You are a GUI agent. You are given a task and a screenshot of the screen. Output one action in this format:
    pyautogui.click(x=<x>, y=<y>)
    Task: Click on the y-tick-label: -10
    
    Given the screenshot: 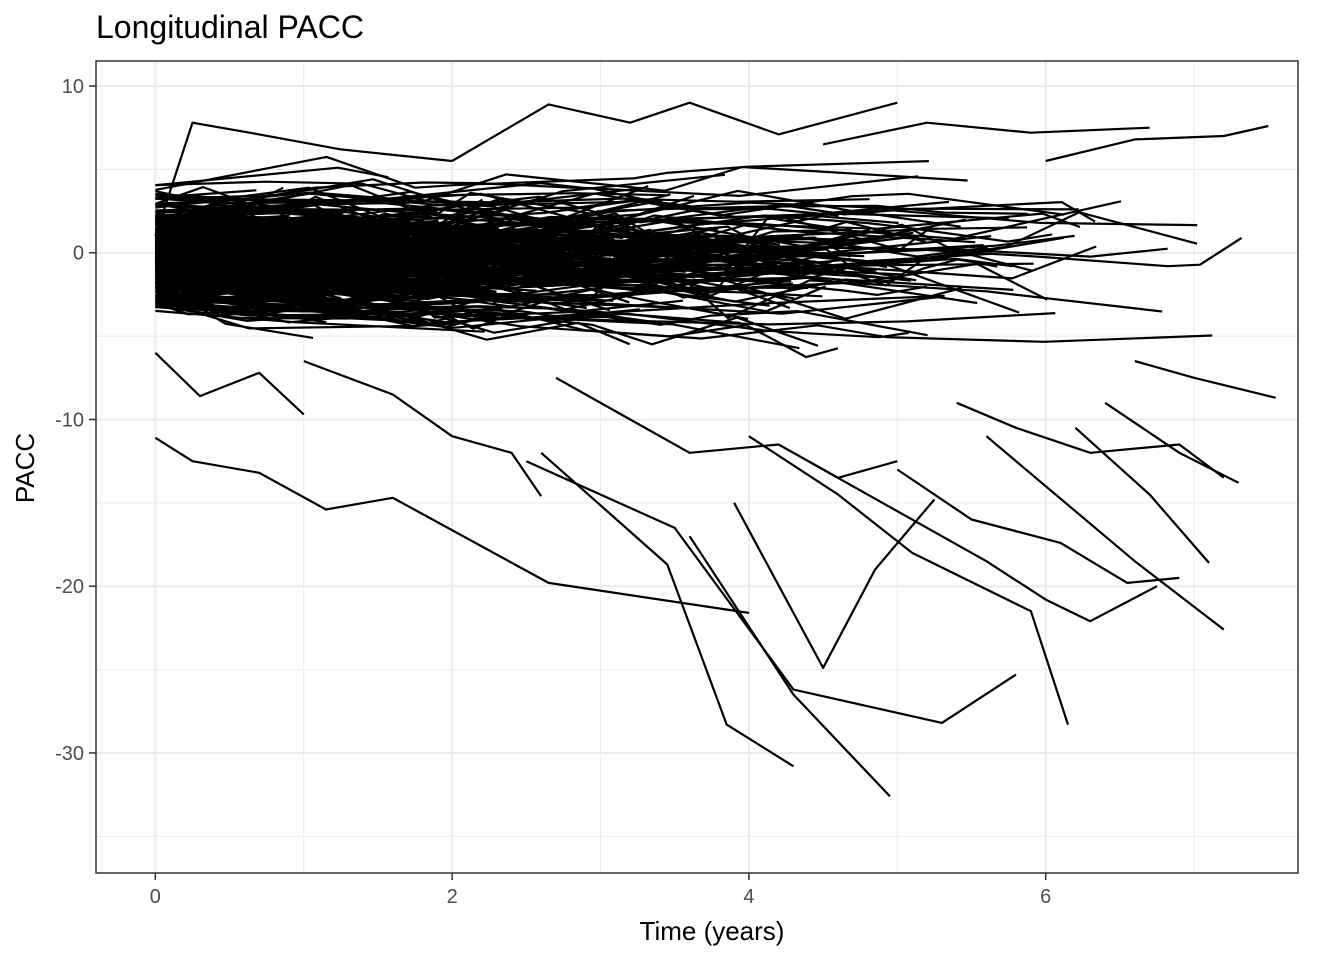 What is the action you would take?
    pyautogui.click(x=69, y=420)
    